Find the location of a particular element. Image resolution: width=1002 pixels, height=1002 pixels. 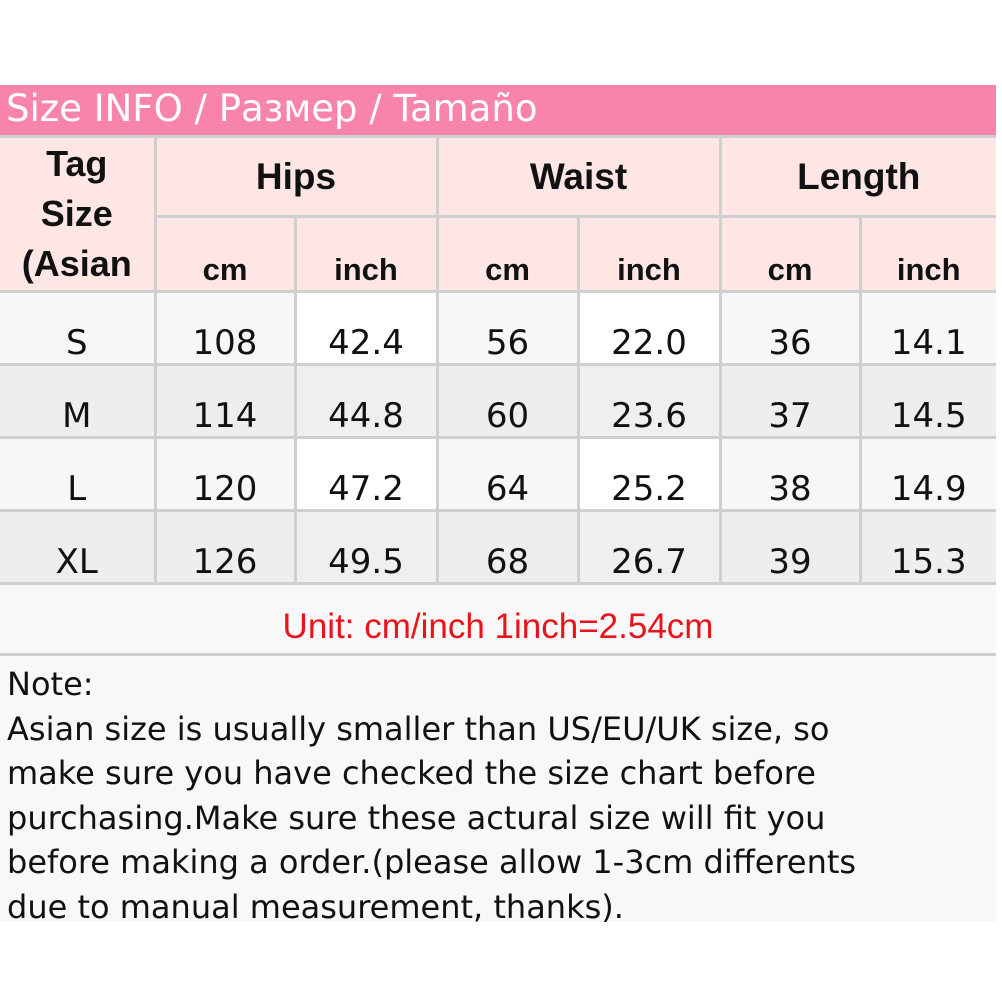

table-row: M 114 44.8 60 23.6 37 14.5 is located at coordinates (498, 401).